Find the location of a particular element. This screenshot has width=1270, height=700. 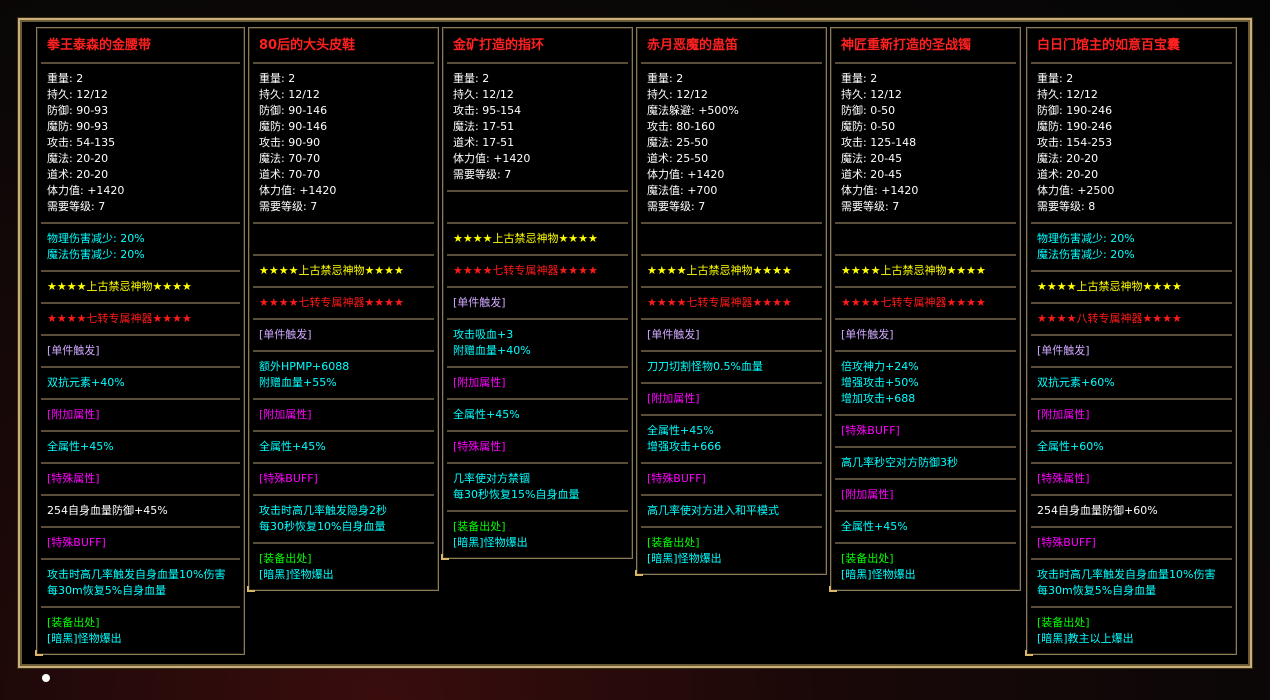

item-name: 神匠重新打造的圣战镯 is located at coordinates (925, 46).